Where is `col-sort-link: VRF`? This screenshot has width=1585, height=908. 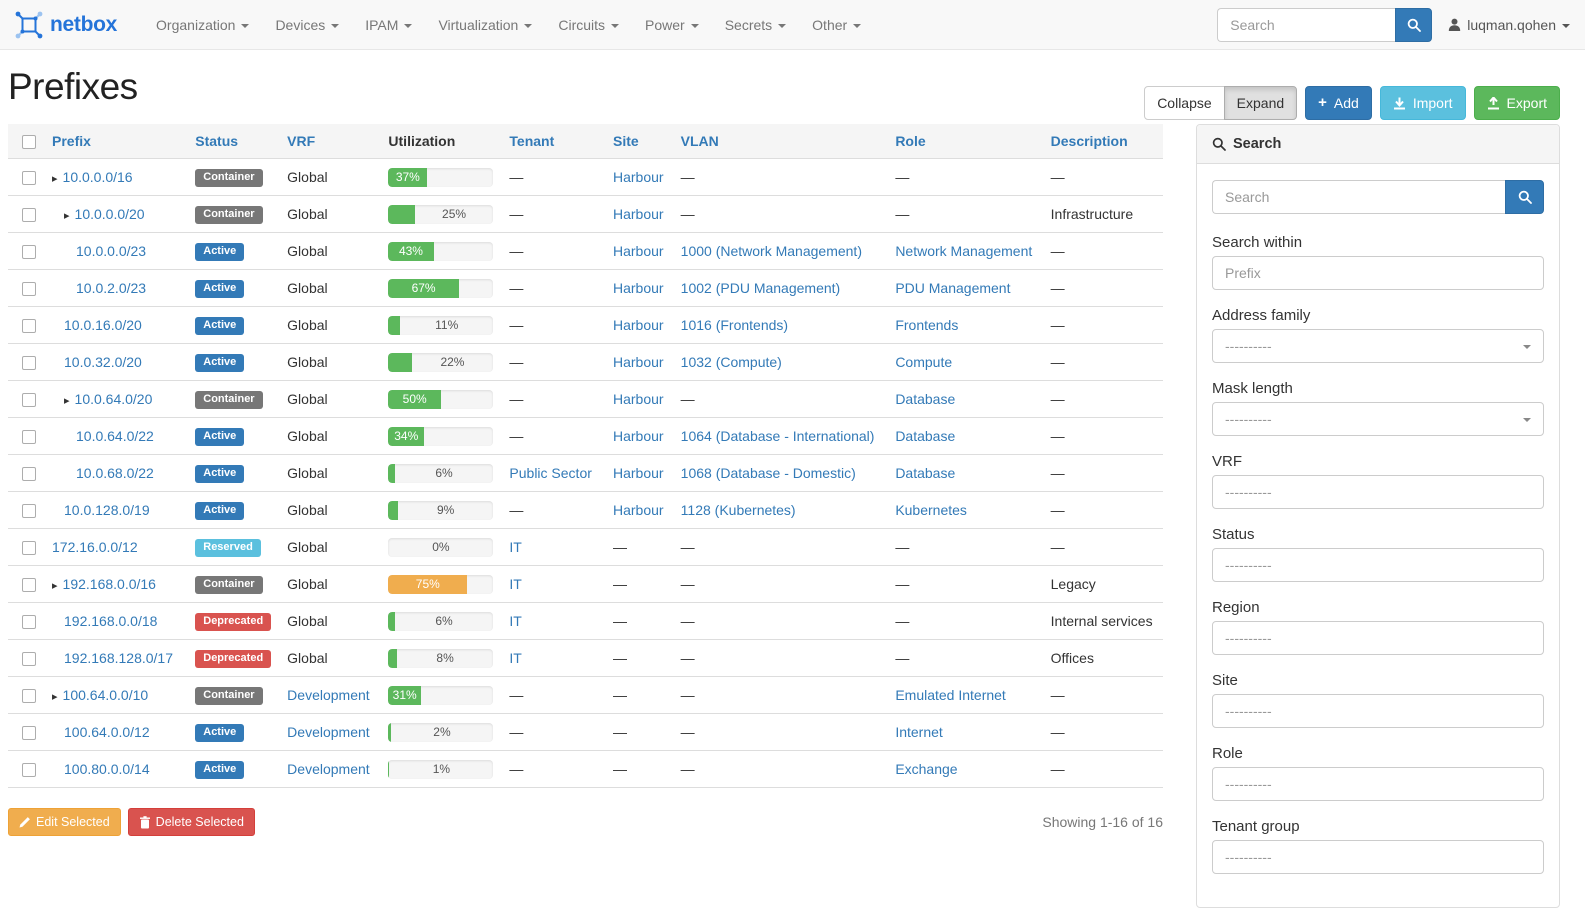 col-sort-link: VRF is located at coordinates (301, 141).